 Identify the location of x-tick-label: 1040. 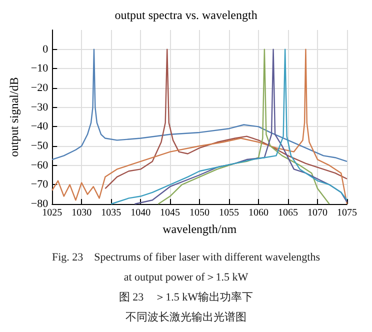
(140, 213).